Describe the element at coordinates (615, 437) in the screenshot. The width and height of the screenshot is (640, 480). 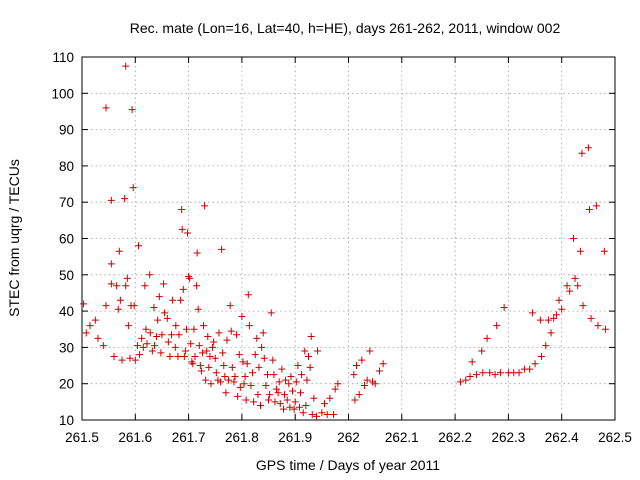
I see `x-tick-label: 262.5` at that location.